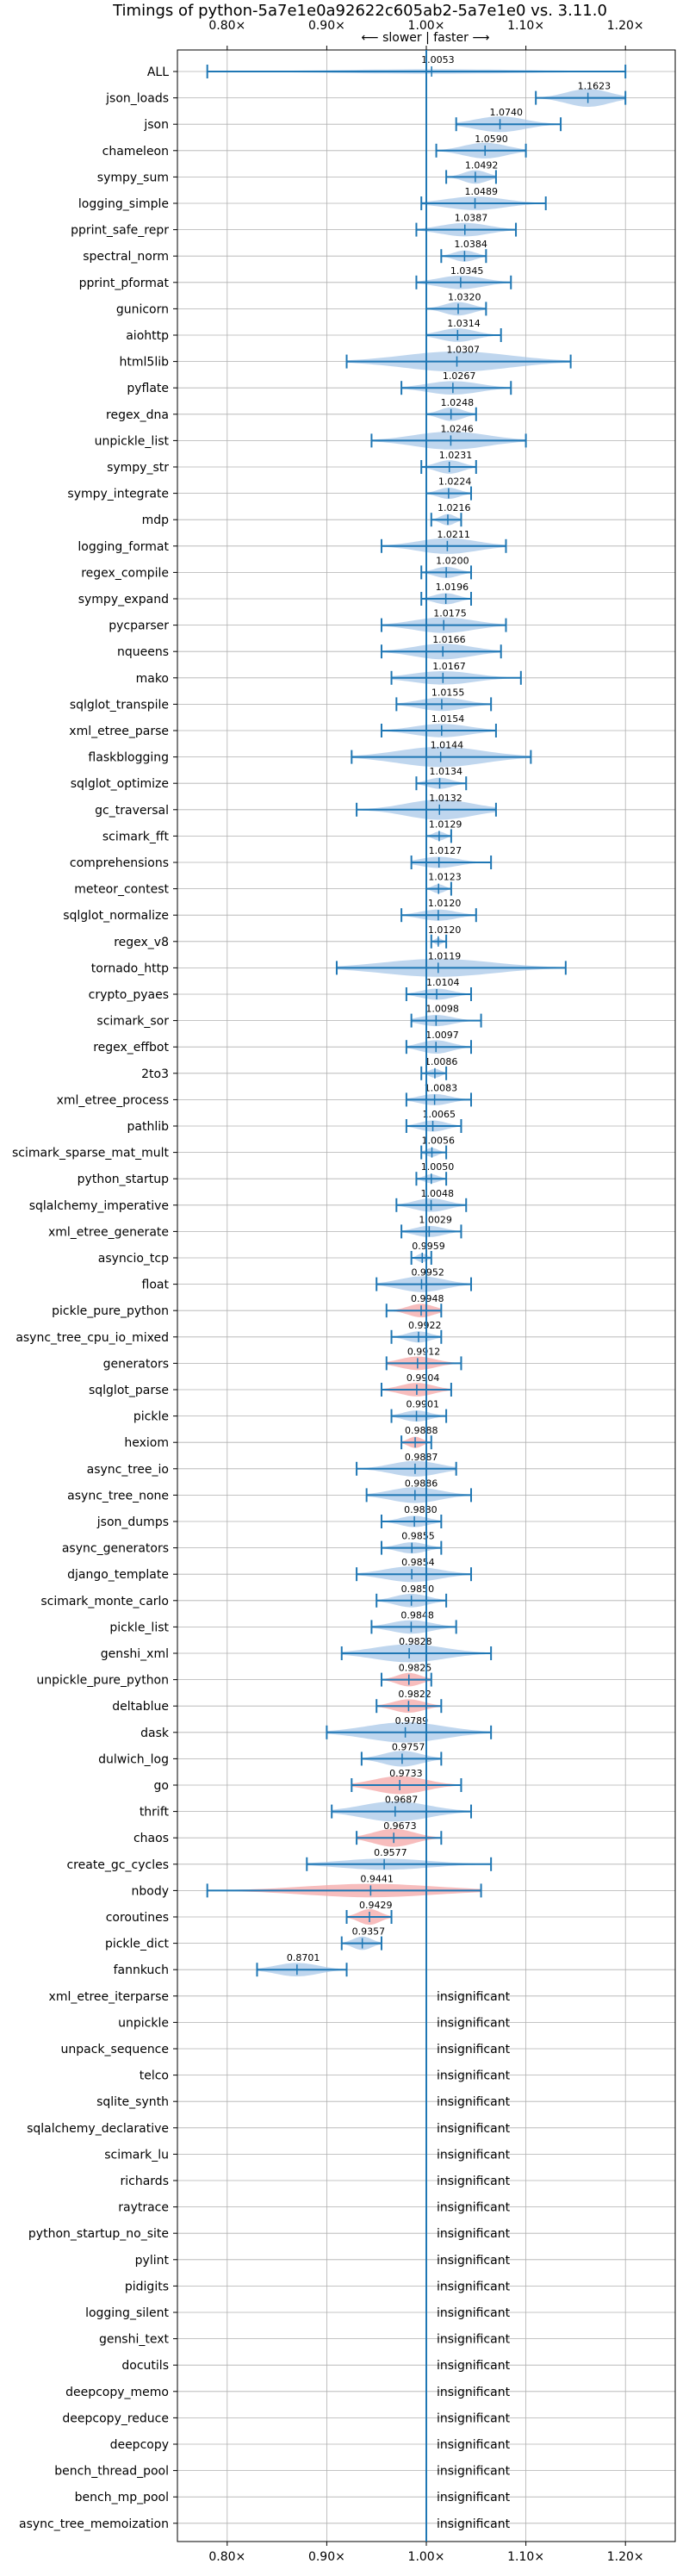  Describe the element at coordinates (435, 1220) in the screenshot. I see `value-label: 1.0029` at that location.